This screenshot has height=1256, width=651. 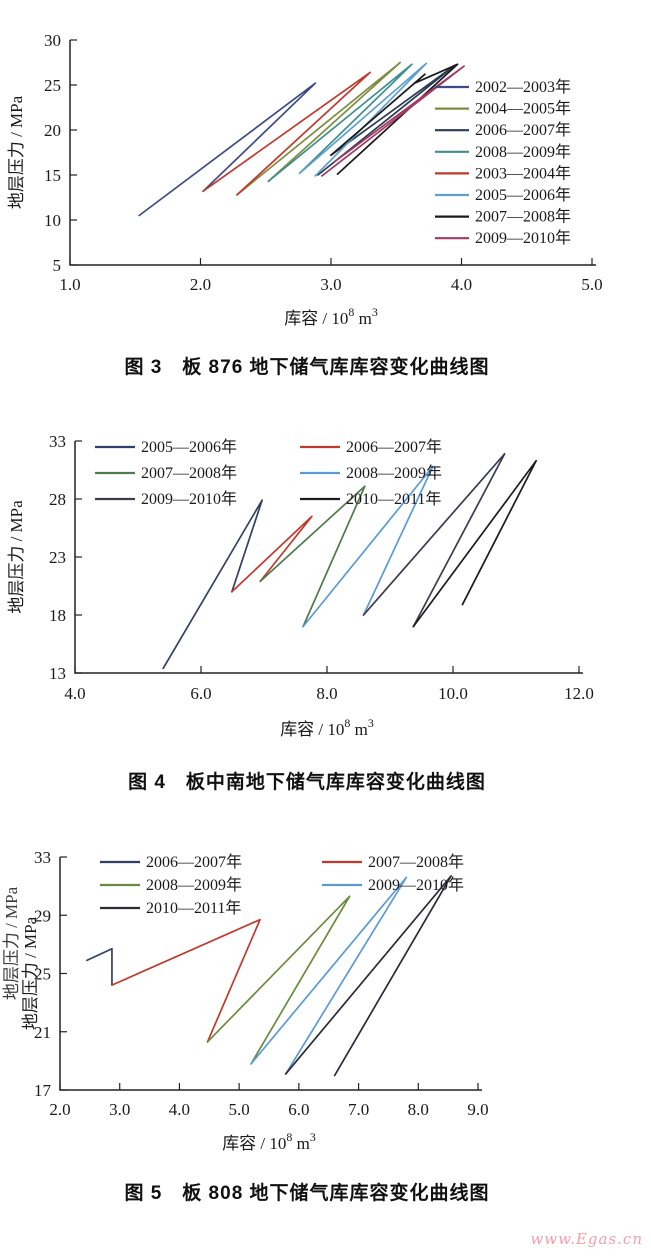 What do you see at coordinates (69, 284) in the screenshot?
I see `x-tick-label: 1.0` at bounding box center [69, 284].